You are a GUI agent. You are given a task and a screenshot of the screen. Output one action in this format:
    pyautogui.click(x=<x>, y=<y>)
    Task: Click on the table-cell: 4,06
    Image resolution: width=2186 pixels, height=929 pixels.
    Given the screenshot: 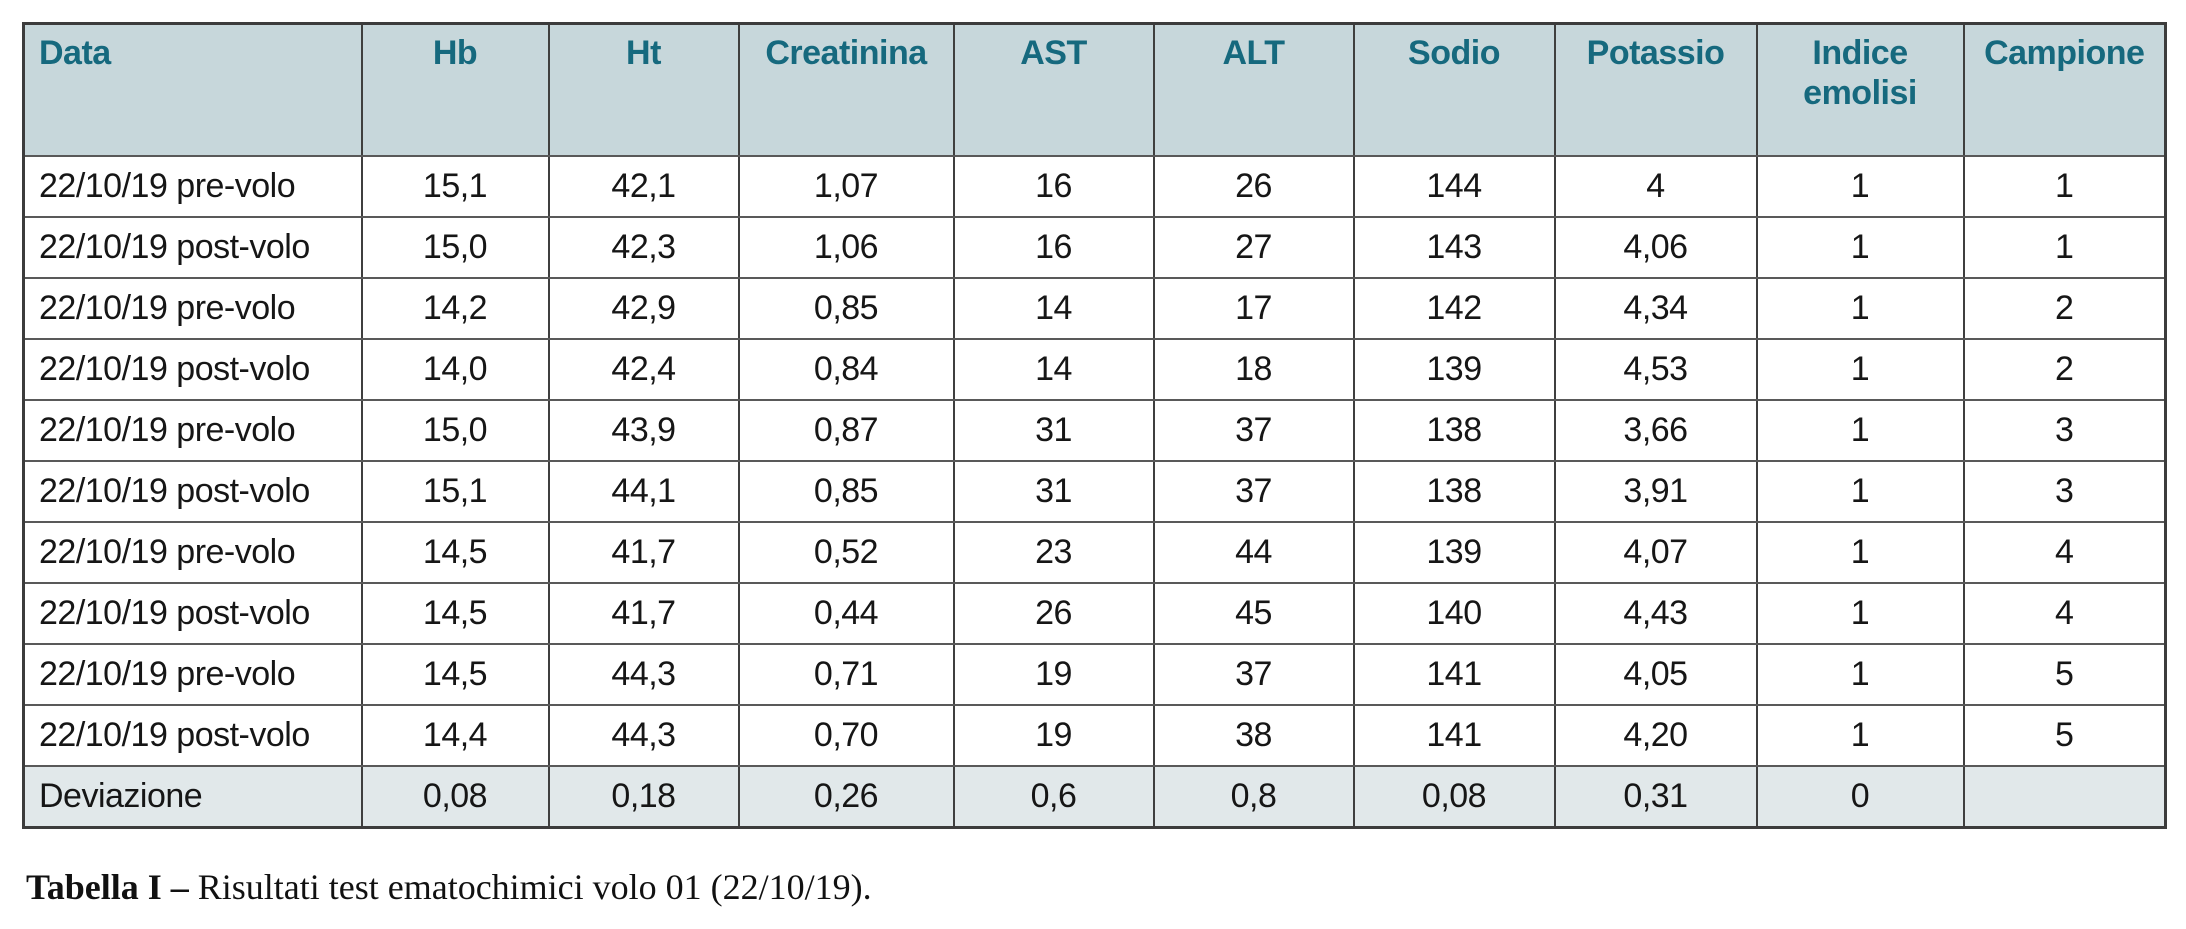 What is the action you would take?
    pyautogui.click(x=1655, y=247)
    